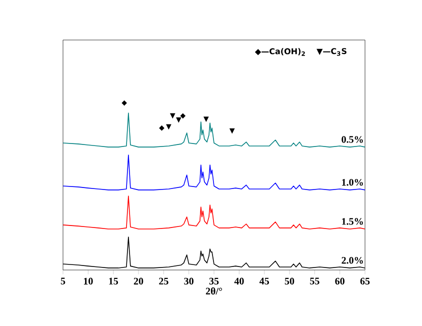 The height and width of the screenshot is (326, 422). What do you see at coordinates (352, 139) in the screenshot?
I see `series-label: 0.5%` at bounding box center [352, 139].